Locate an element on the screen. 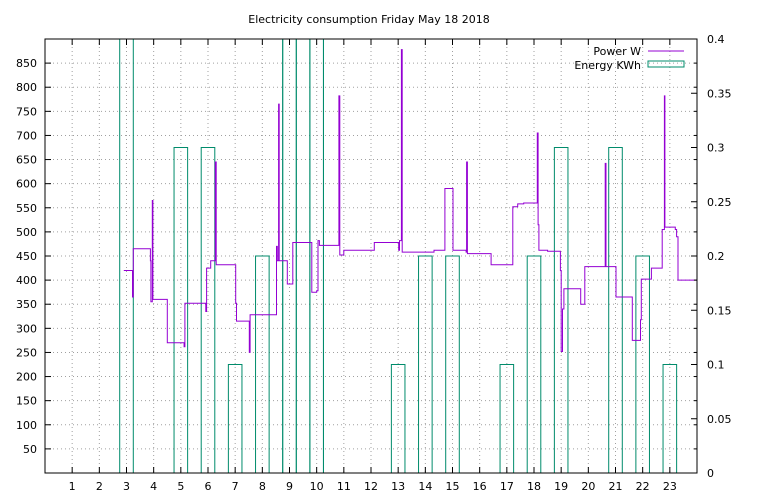  x-tick-label: 9 is located at coordinates (289, 486).